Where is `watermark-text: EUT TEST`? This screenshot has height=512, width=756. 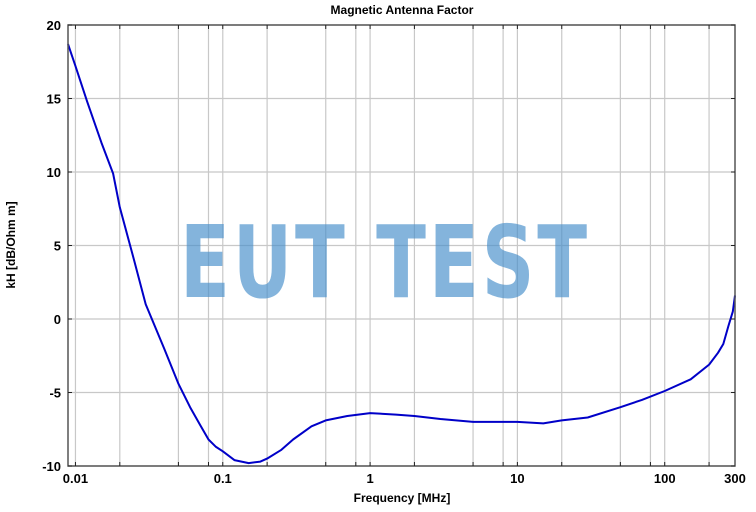
watermark-text: EUT TEST is located at coordinates (385, 262).